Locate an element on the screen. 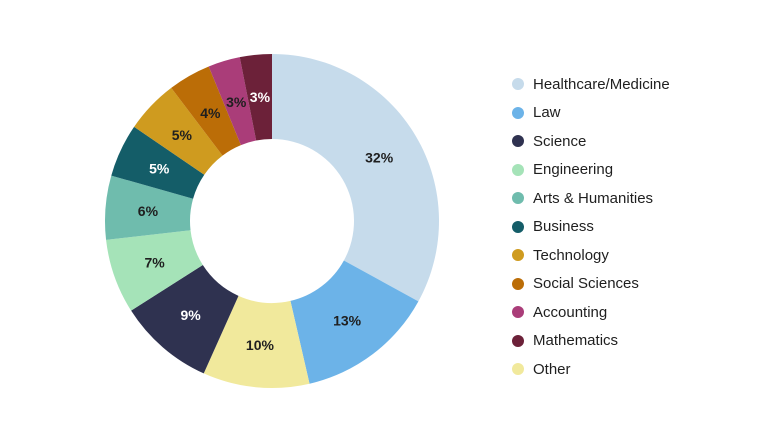 The image size is (768, 438). slice-technology is located at coordinates (178, 131).